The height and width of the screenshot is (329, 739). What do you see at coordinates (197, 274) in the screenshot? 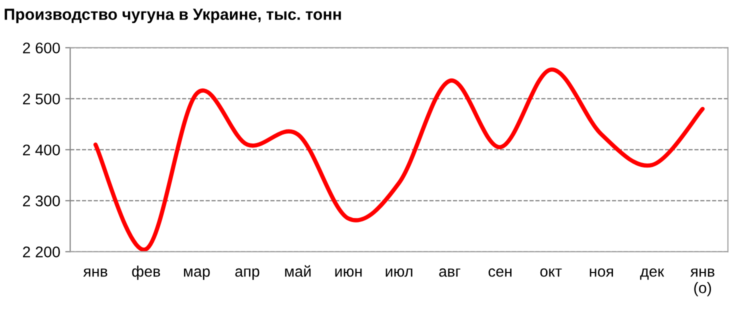
I see `x-tick-label: мар` at bounding box center [197, 274].